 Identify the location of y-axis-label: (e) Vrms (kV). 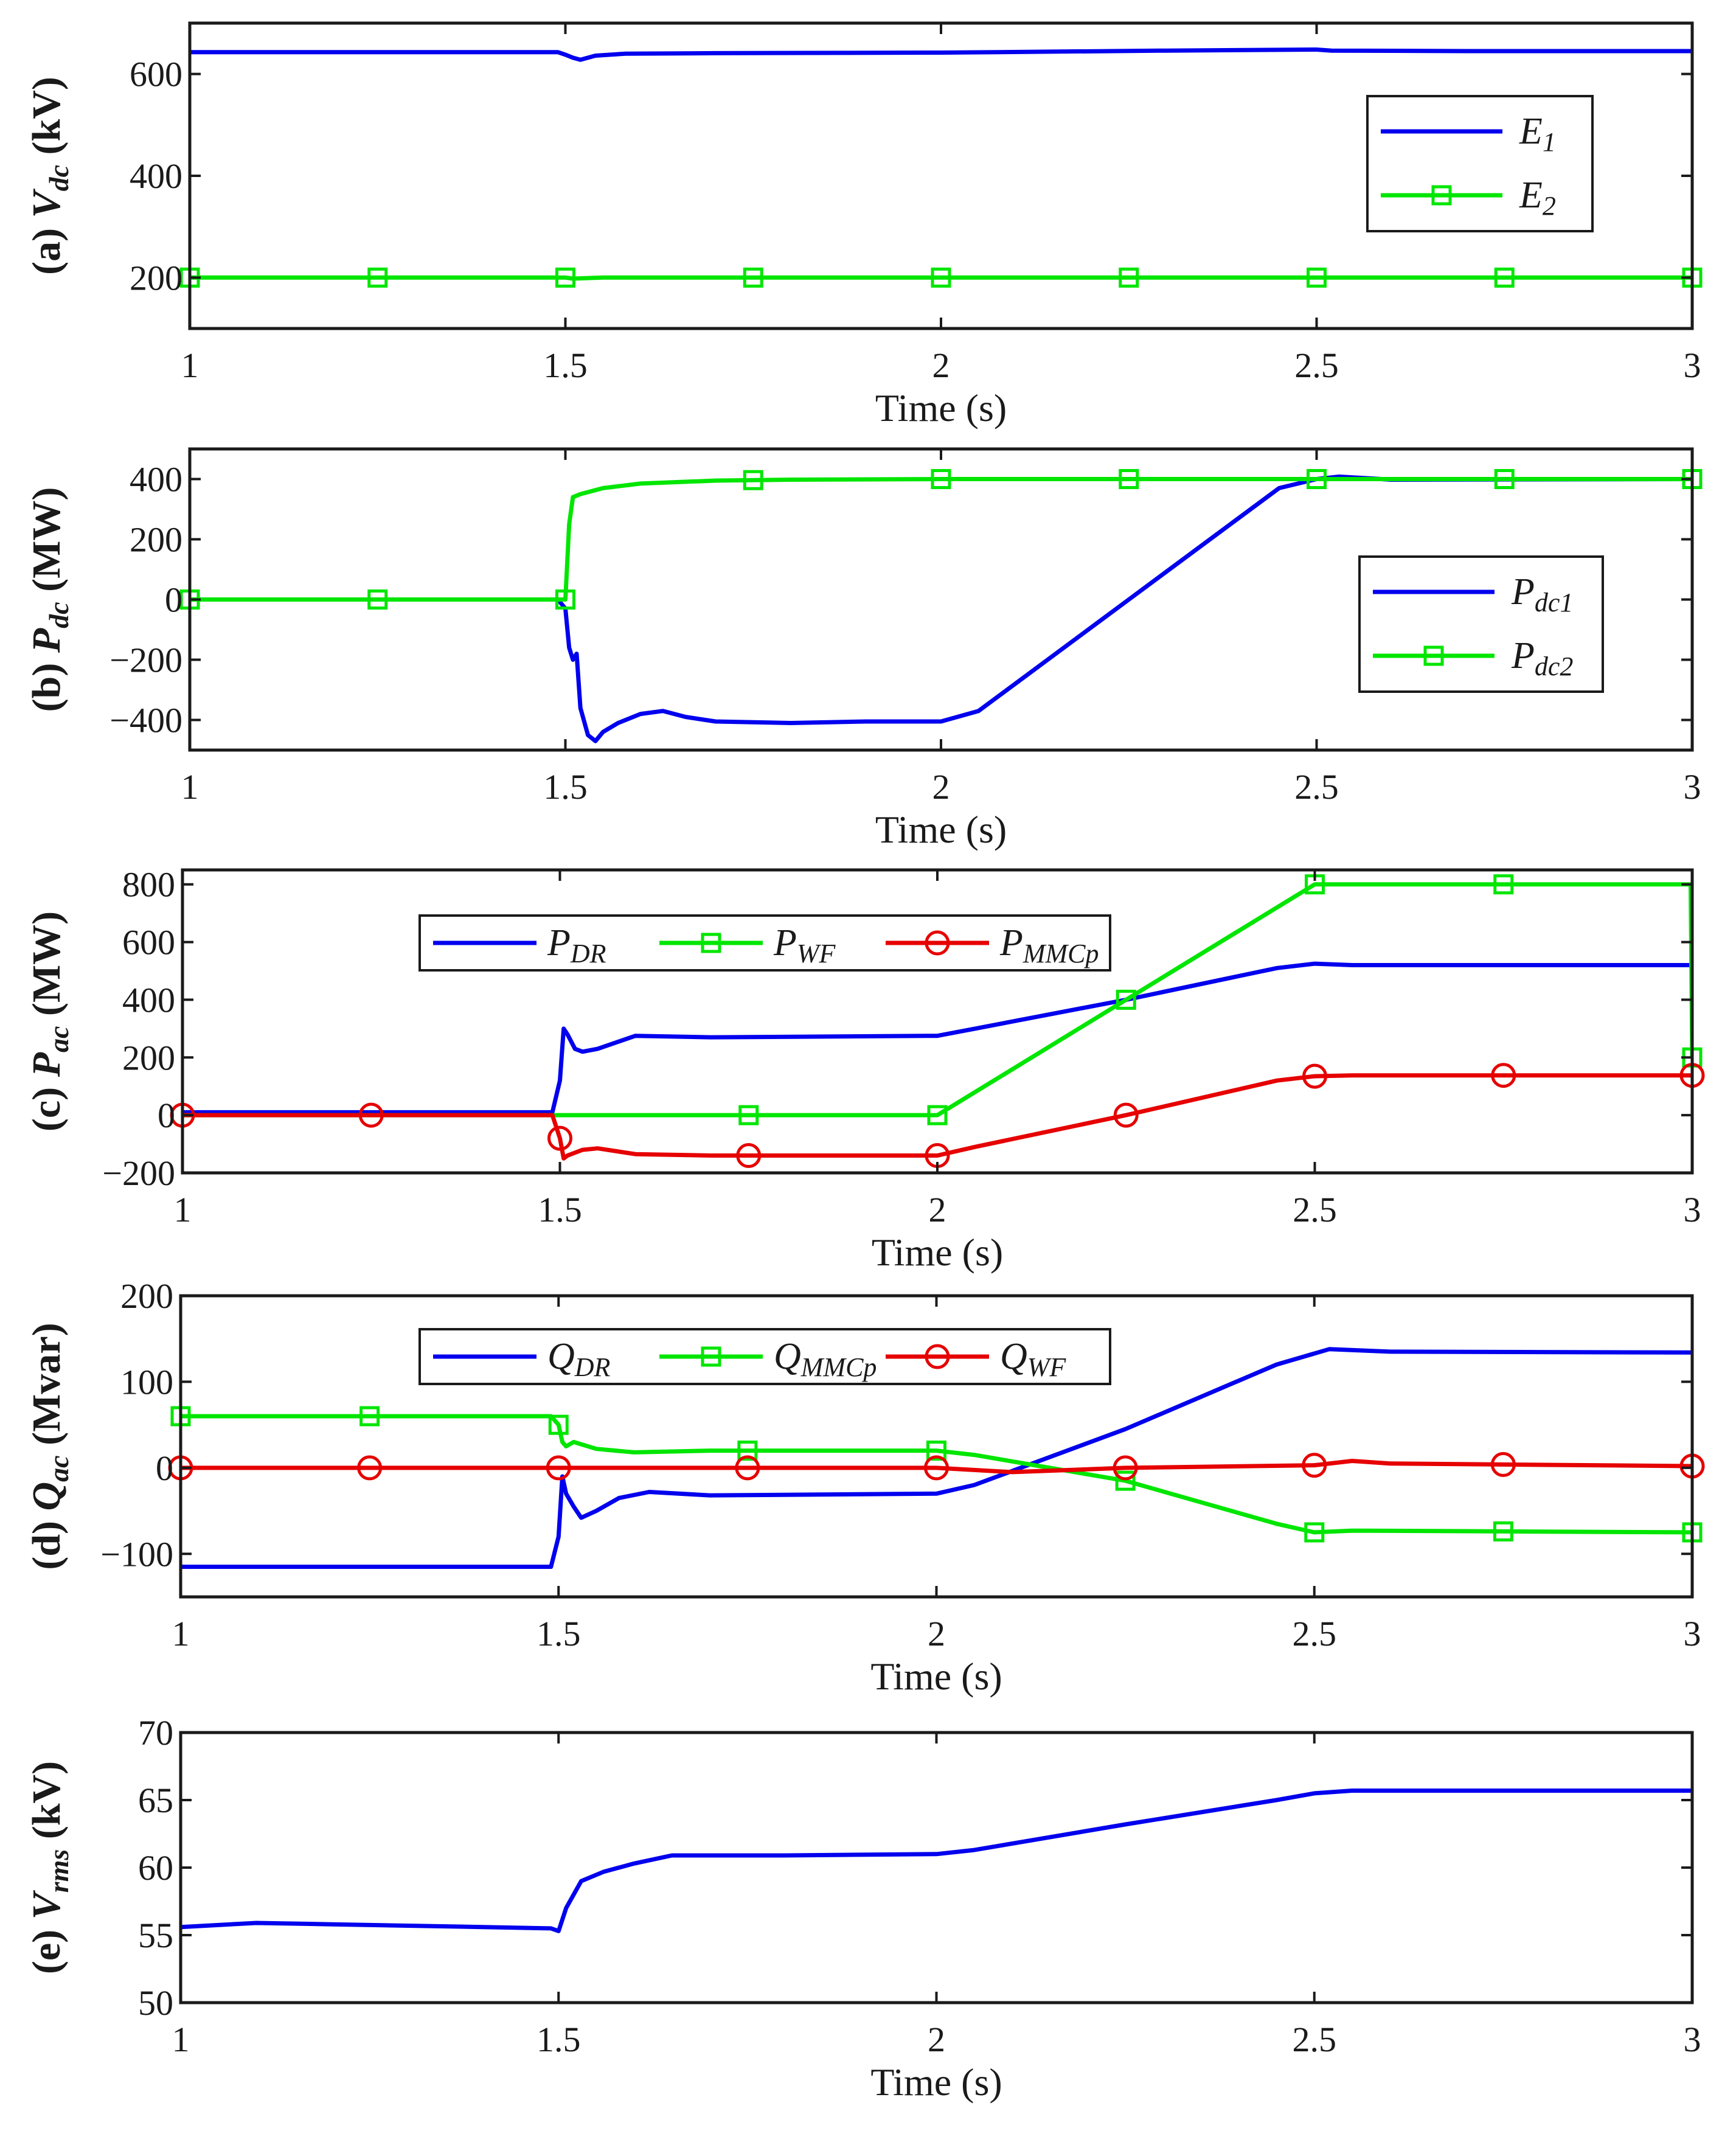
(49, 1867).